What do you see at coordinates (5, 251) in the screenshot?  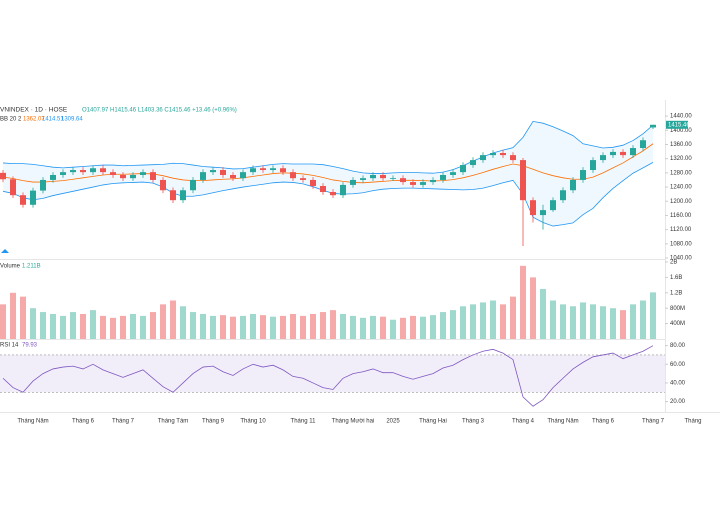 I see `logo-icon` at bounding box center [5, 251].